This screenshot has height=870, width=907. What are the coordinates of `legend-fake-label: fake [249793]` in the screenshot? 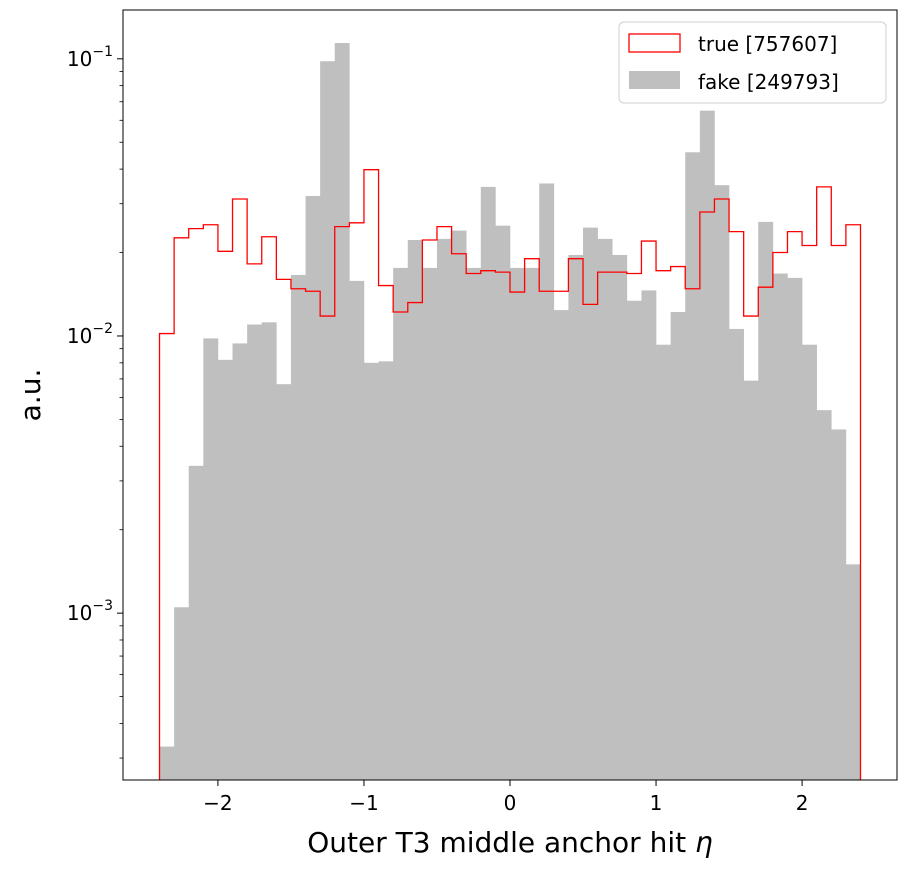 It's located at (768, 82).